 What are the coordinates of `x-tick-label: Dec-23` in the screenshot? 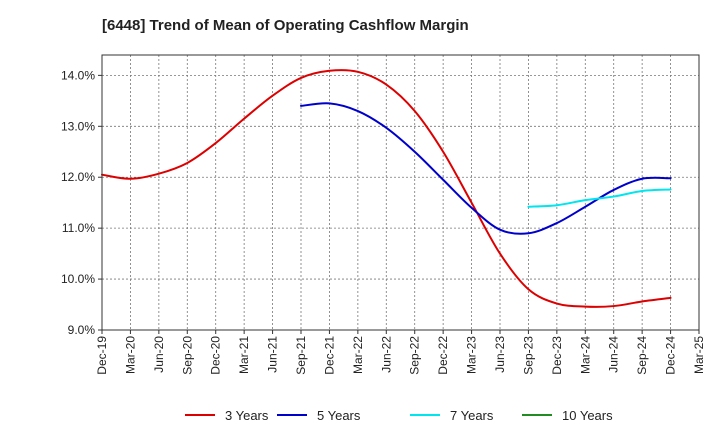 It's located at (557, 355).